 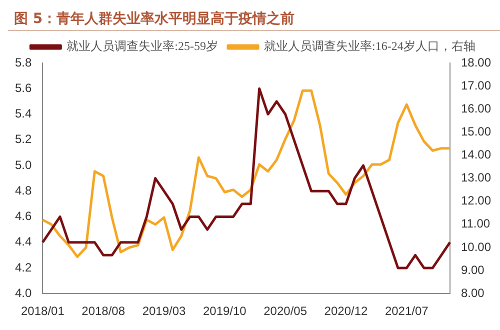 What do you see at coordinates (164, 311) in the screenshot?
I see `x-tick-label: 2019/03` at bounding box center [164, 311].